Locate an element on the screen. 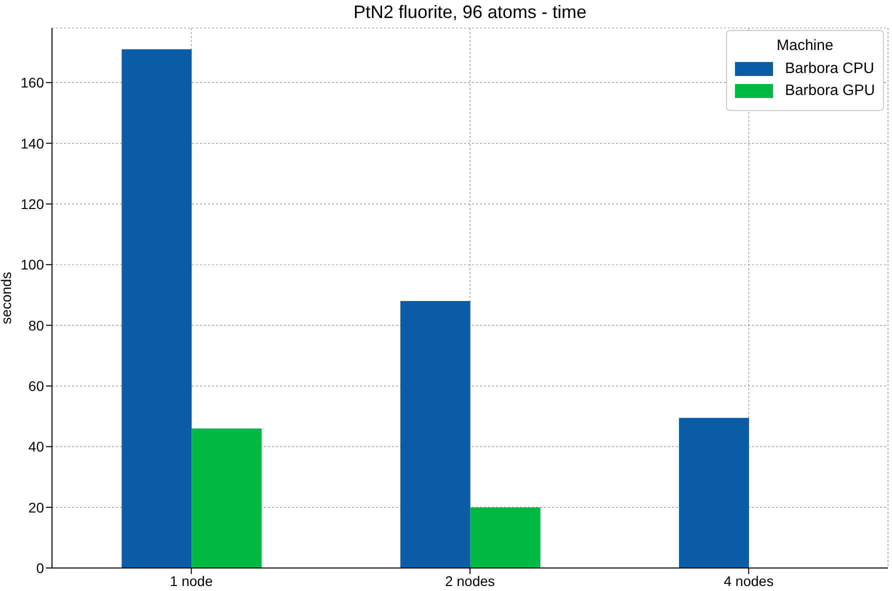  chart-title: PtN2 fluorite, 96 atoms - time is located at coordinates (470, 12).